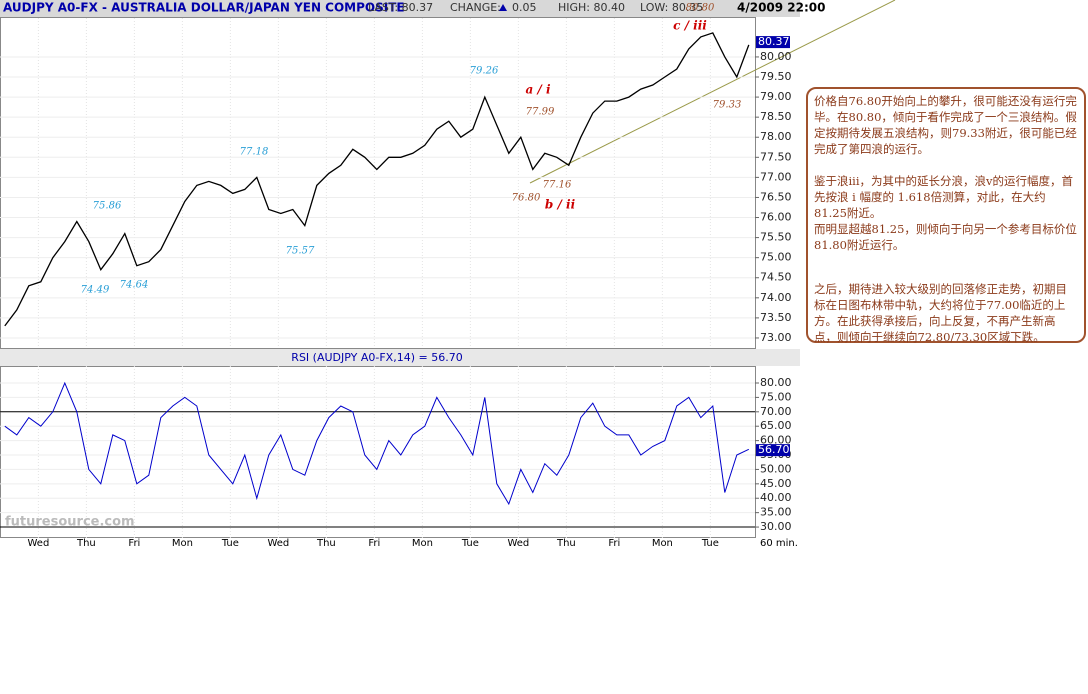 This screenshot has height=694, width=1088. What do you see at coordinates (107, 206) in the screenshot?
I see `annotation: 75.86` at bounding box center [107, 206].